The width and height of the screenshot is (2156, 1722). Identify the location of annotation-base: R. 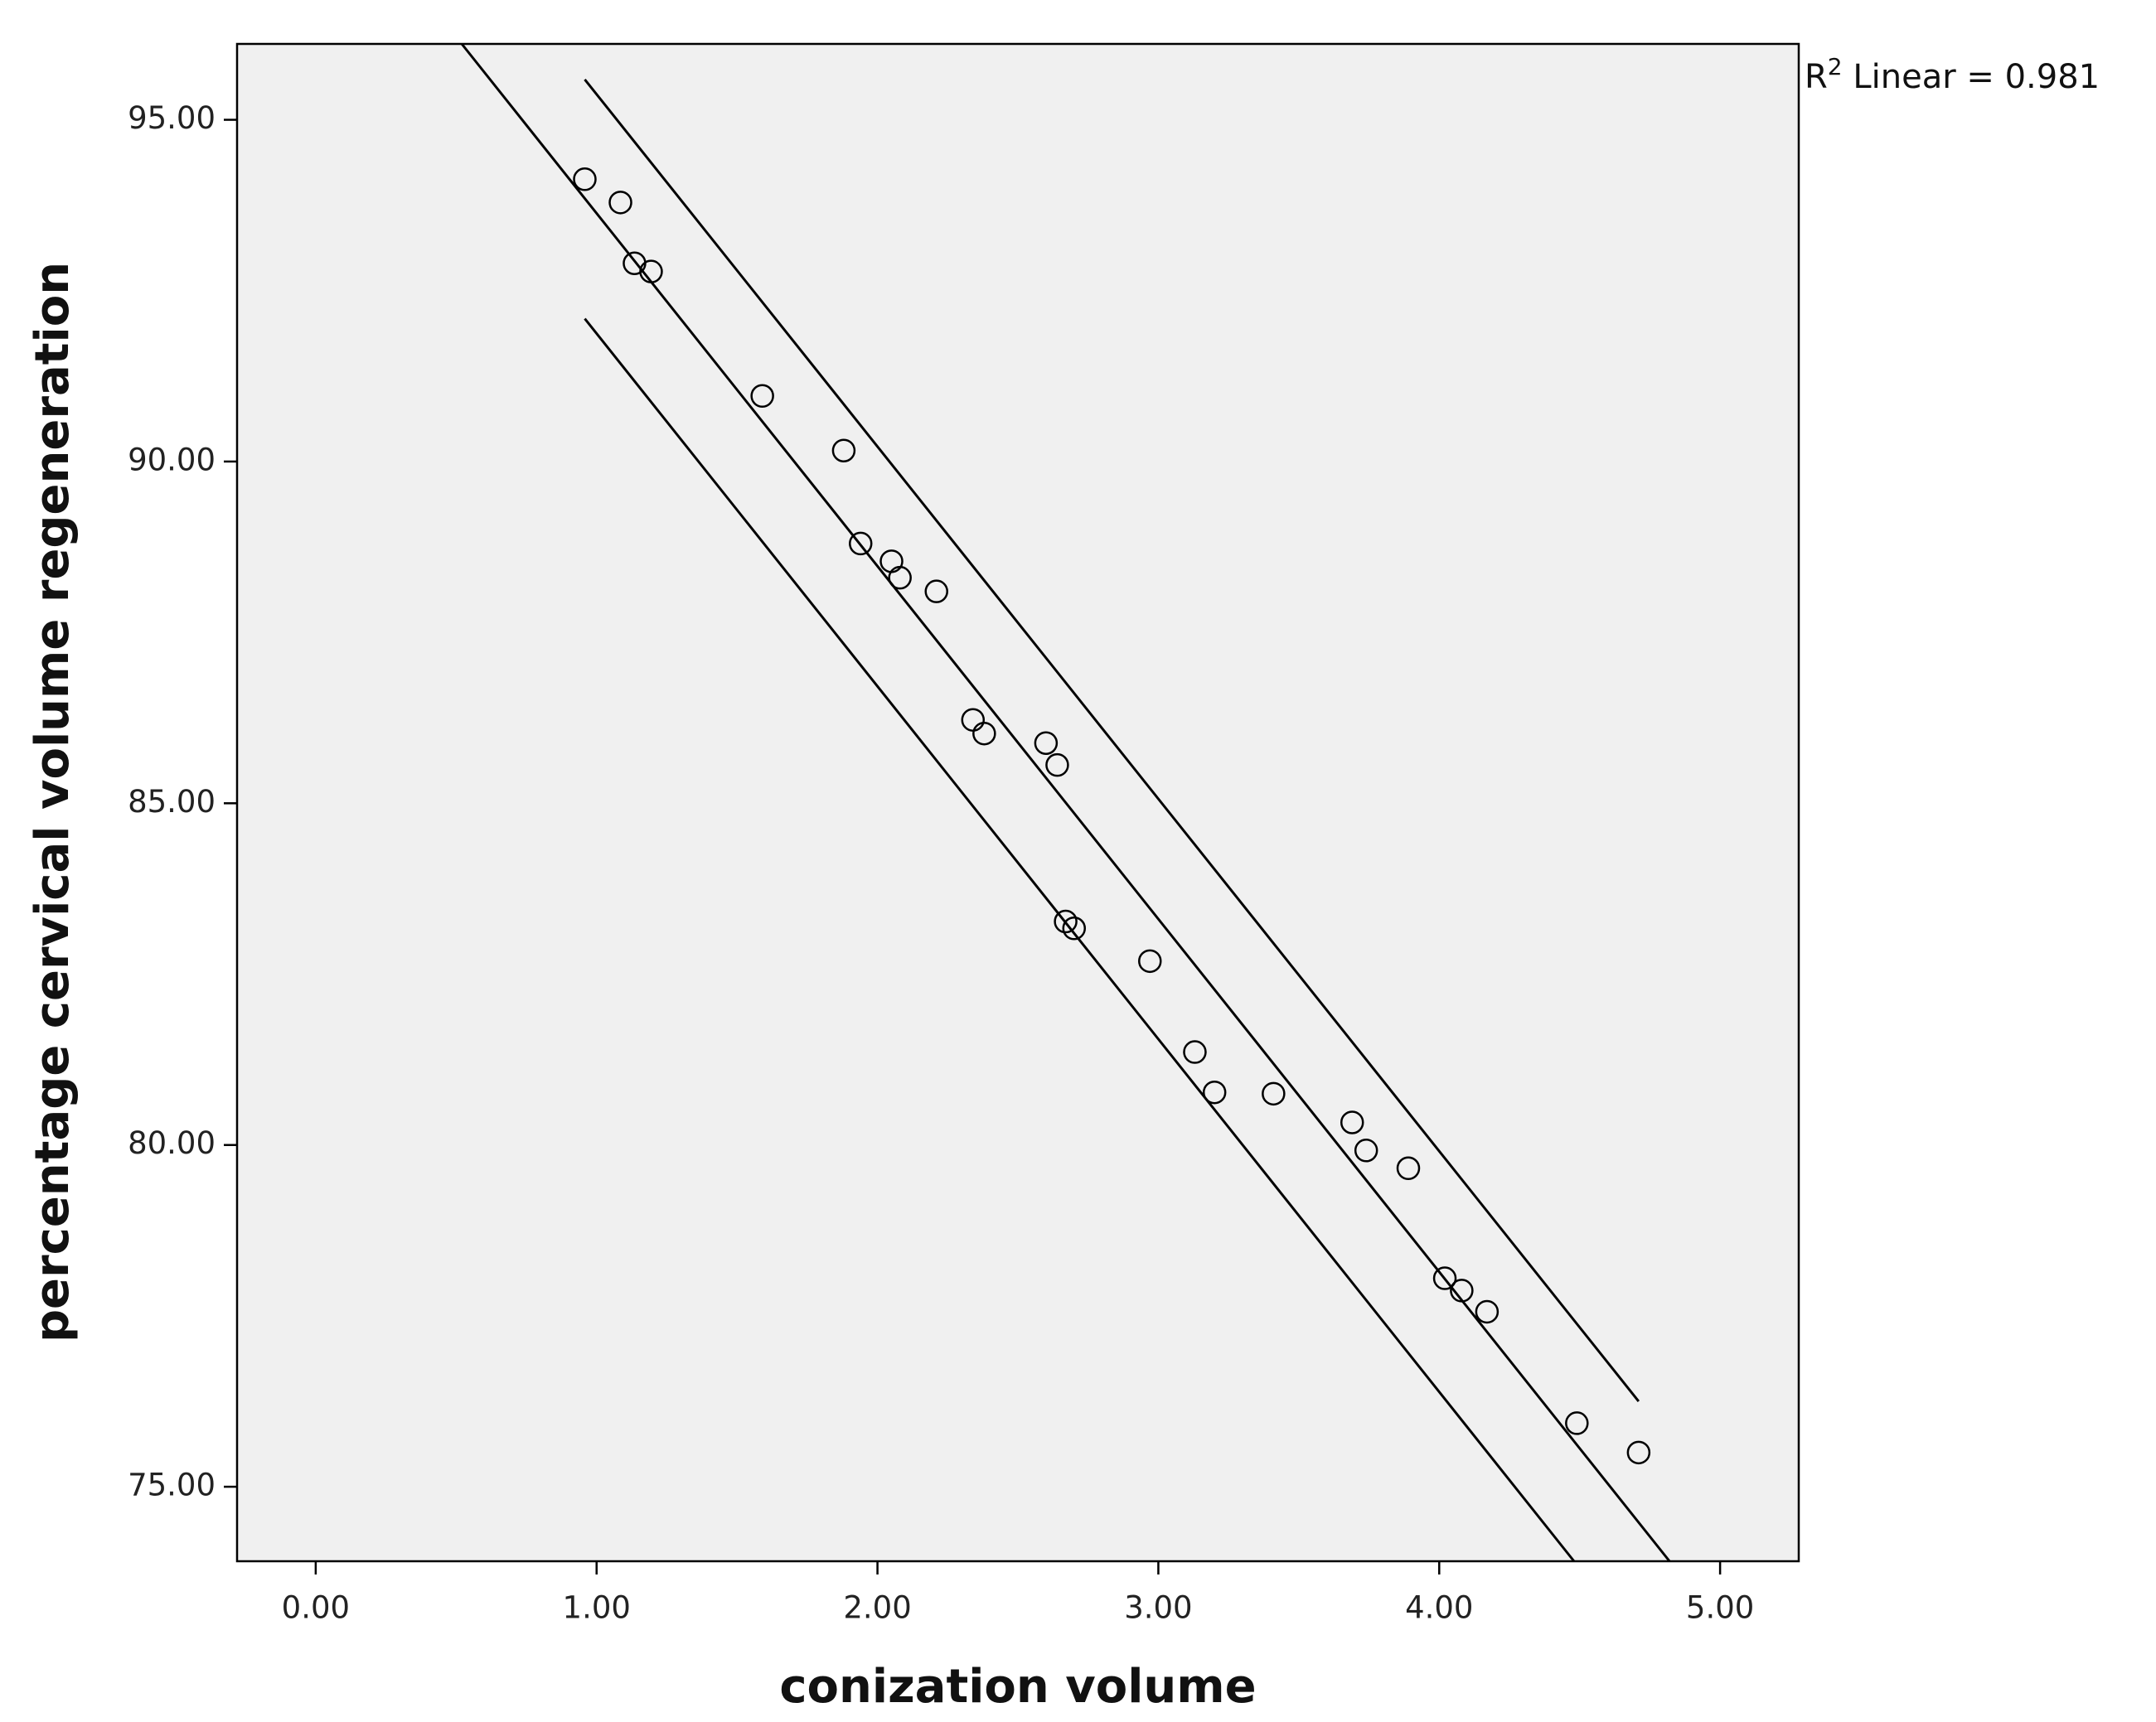
(1816, 77).